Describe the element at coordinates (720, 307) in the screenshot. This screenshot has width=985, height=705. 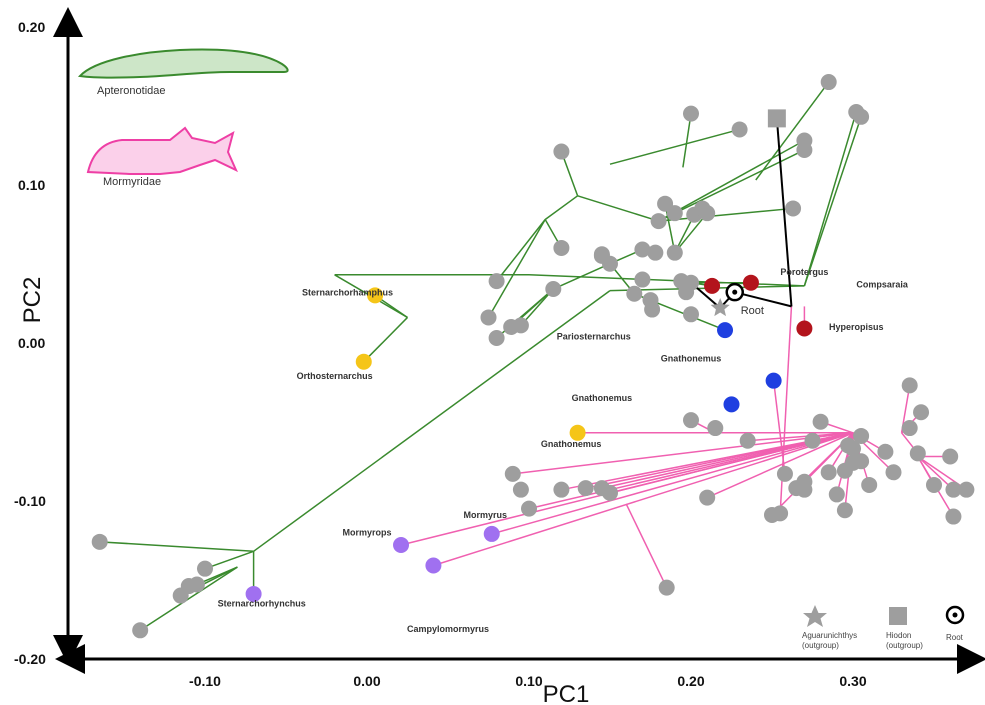
I see `aguarunichthys-star-marker` at that location.